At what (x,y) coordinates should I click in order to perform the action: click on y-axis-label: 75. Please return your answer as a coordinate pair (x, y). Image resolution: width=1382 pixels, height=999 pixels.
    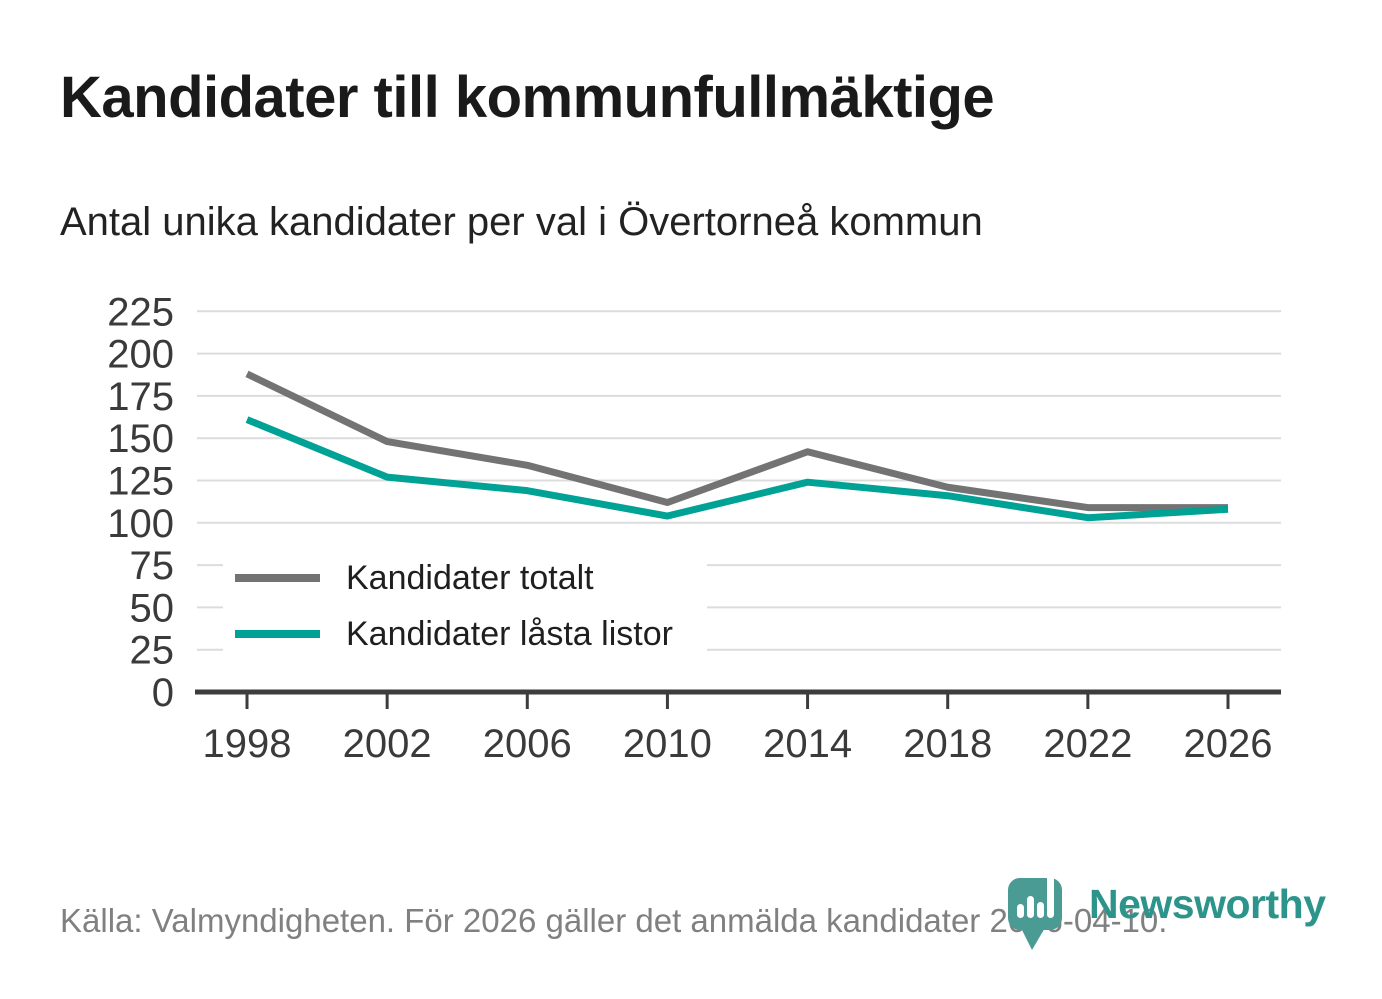
    Looking at the image, I should click on (152, 566).